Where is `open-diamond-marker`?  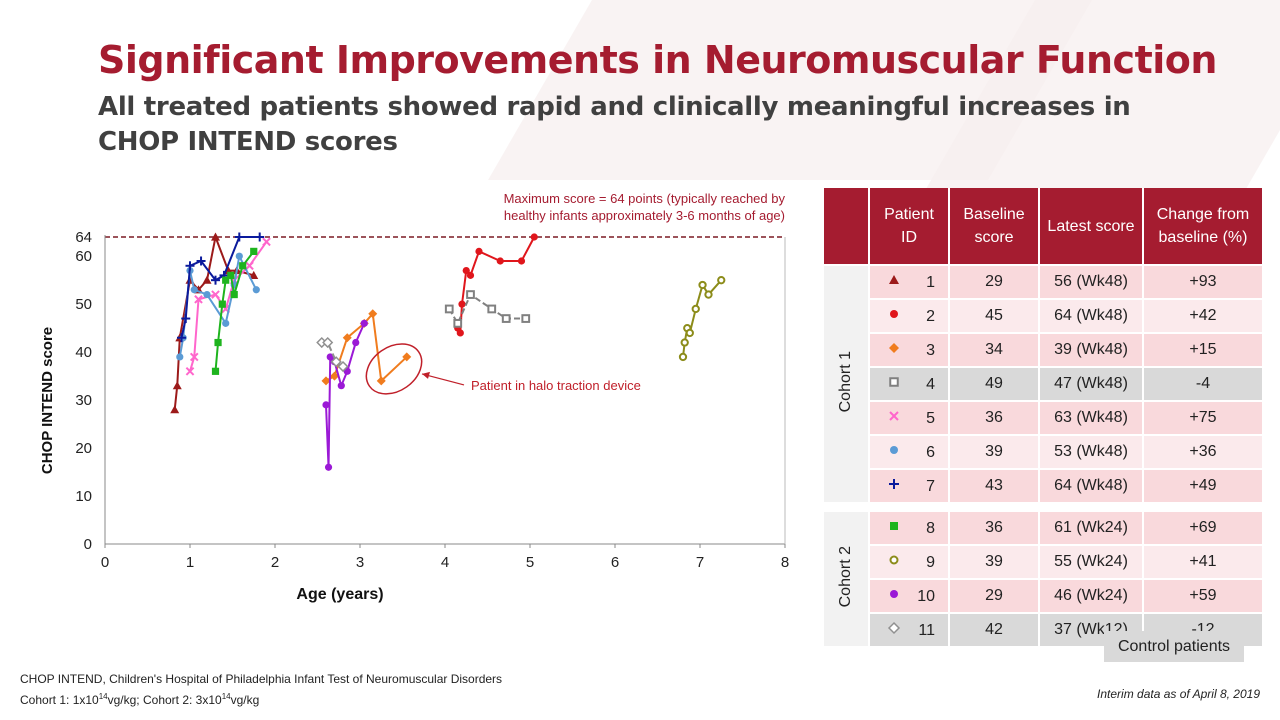
open-diamond-marker is located at coordinates (894, 627).